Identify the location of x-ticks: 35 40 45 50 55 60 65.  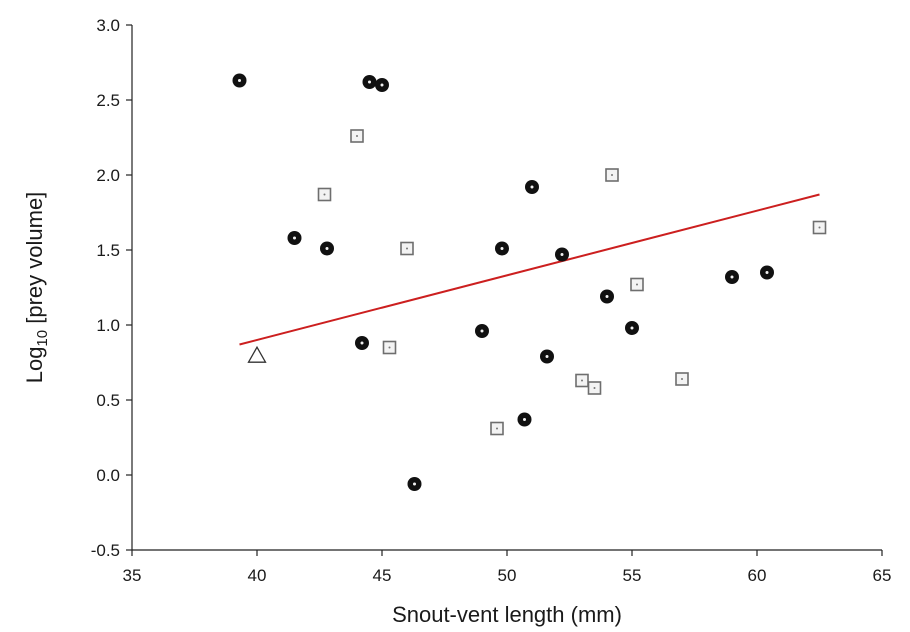
(507, 567).